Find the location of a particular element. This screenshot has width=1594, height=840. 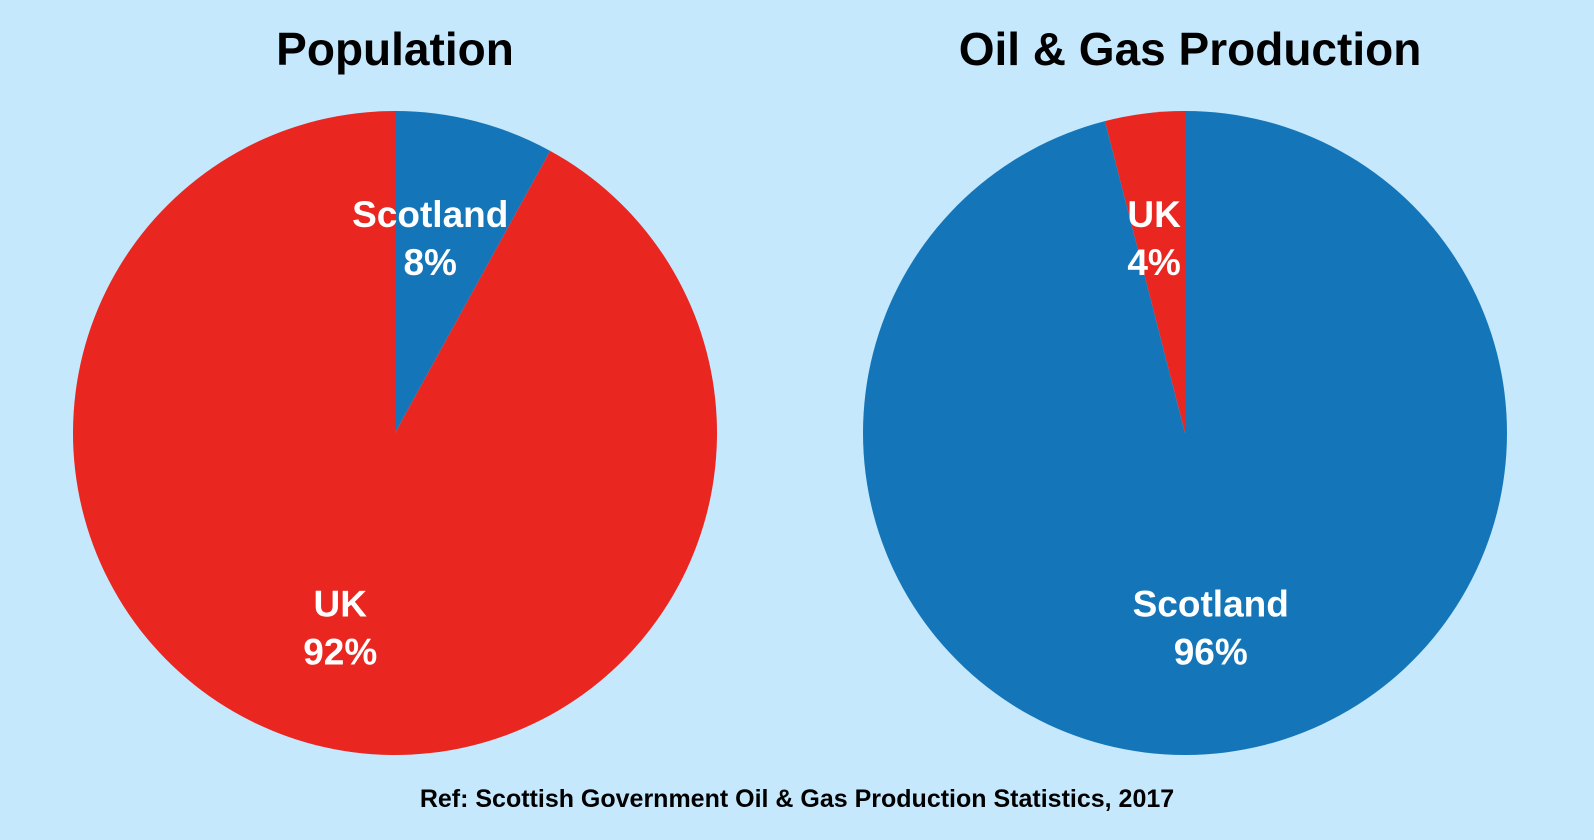

population-label-uk-value: 92% is located at coordinates (340, 652).